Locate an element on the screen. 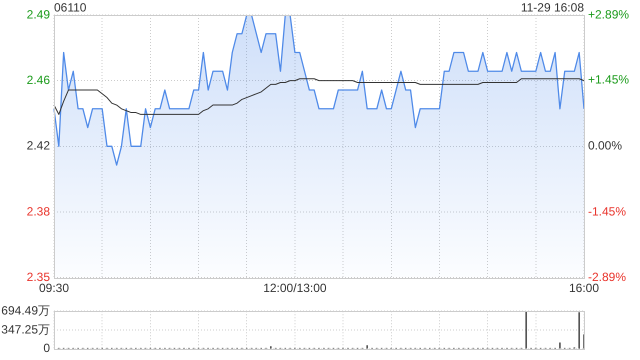 Image resolution: width=640 pixels, height=360 pixels. y2-tick-label: -1.45% is located at coordinates (607, 211).